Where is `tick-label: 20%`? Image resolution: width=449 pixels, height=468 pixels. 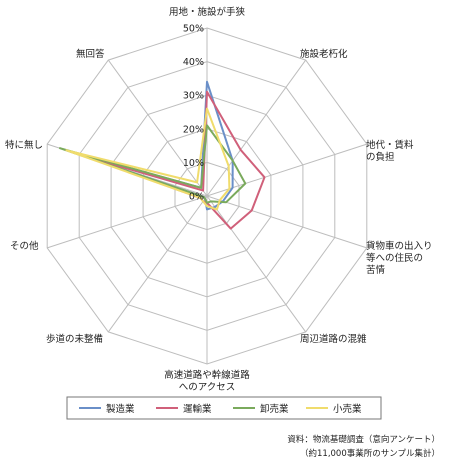 tick-label: 20% is located at coordinates (193, 129).